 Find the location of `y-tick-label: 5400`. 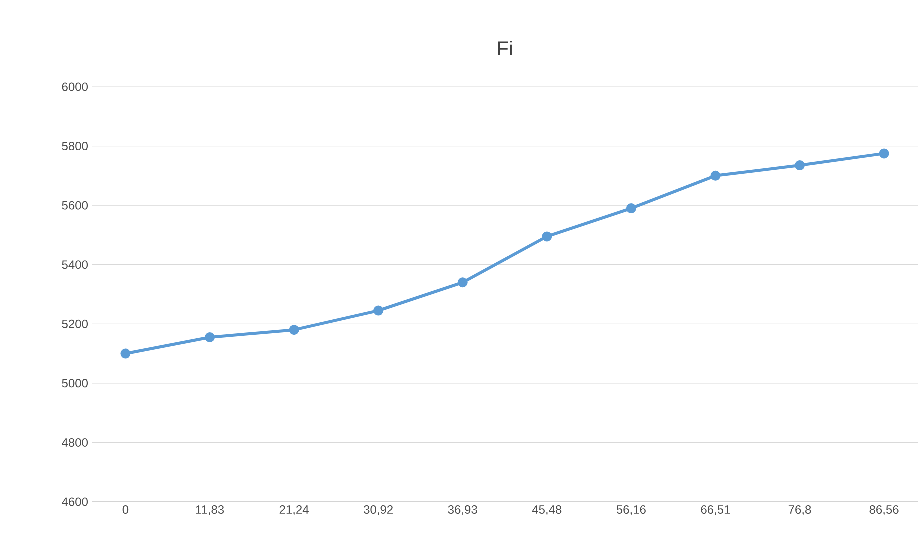

y-tick-label: 5400 is located at coordinates (75, 265).